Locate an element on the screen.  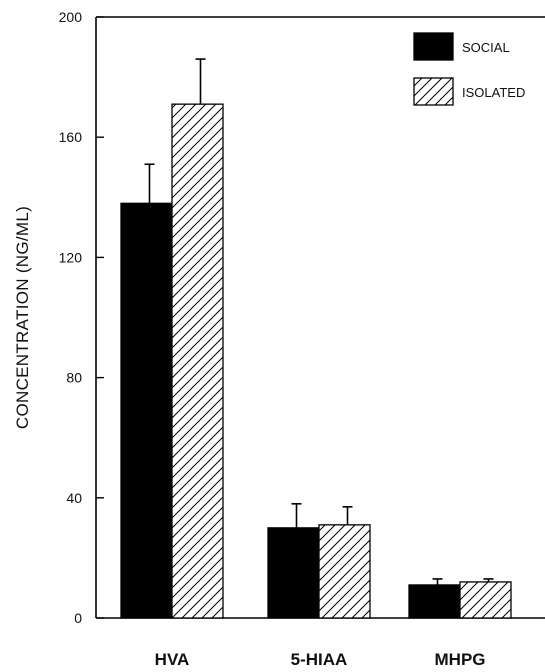
y-tick-label: 160 is located at coordinates (71, 137).